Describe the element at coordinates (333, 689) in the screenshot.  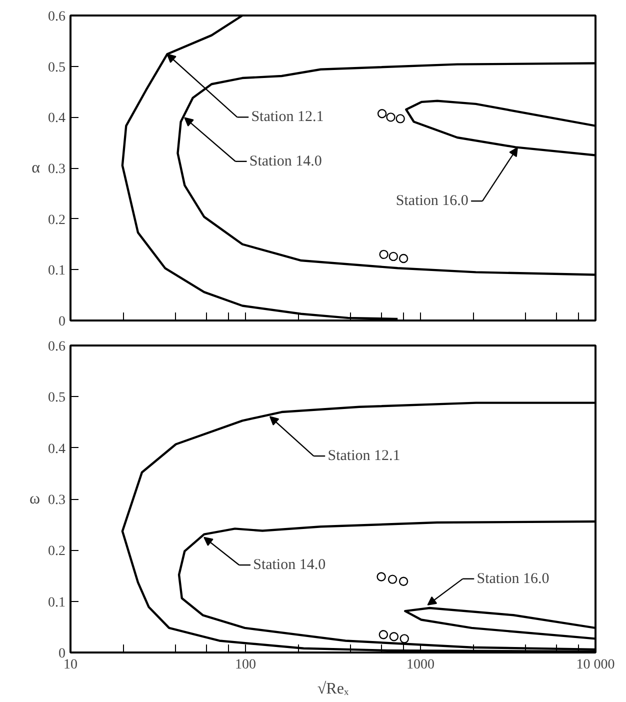
I see `x-axis-title: √Reₓ` at that location.